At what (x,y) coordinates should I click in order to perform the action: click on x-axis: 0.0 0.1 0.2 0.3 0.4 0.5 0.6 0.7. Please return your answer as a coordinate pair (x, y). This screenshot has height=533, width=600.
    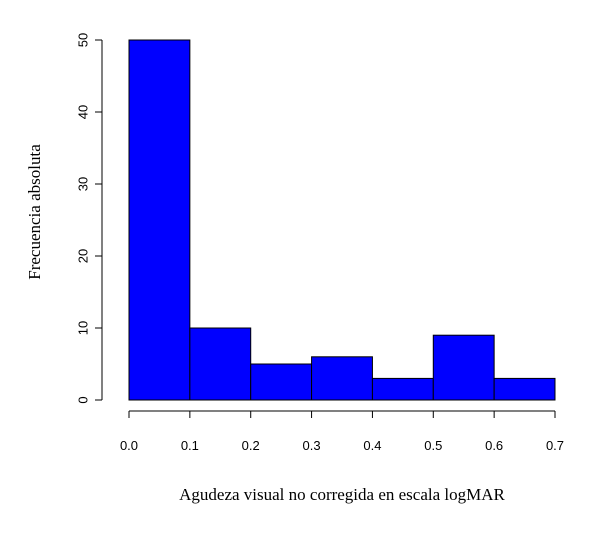
    Looking at the image, I should click on (342, 431).